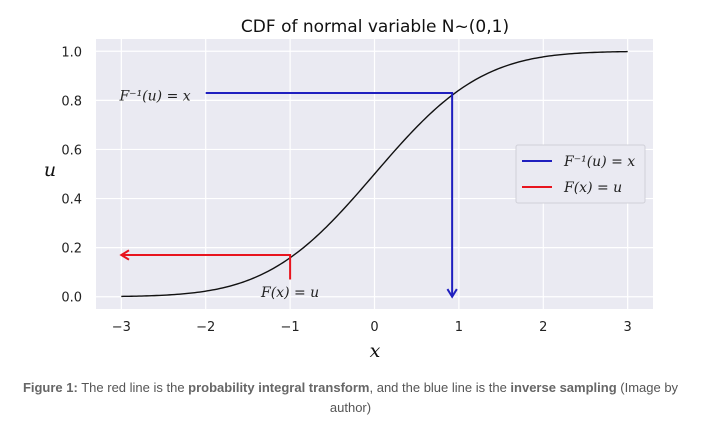 The width and height of the screenshot is (701, 431). Describe the element at coordinates (50, 387) in the screenshot. I see `caption-prefix: Figure 1:` at that location.